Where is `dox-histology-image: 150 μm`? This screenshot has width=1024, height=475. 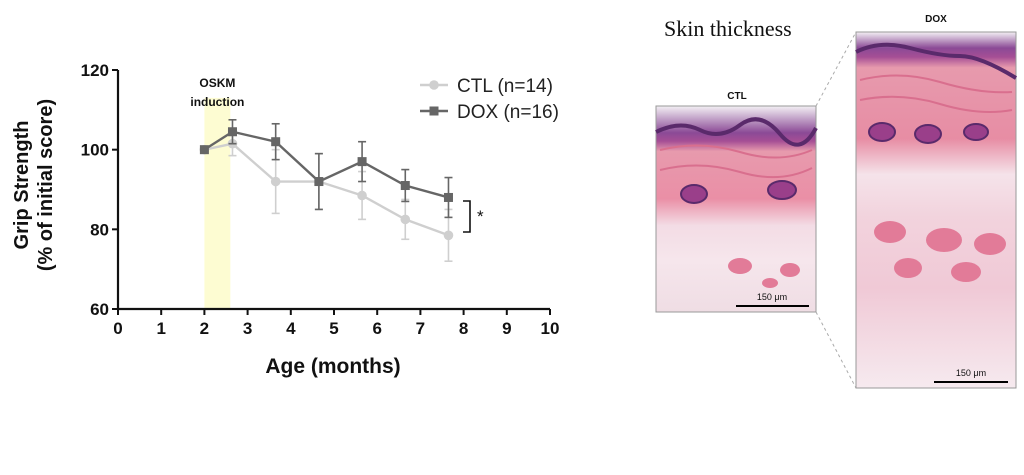 dox-histology-image: 150 μm is located at coordinates (936, 210).